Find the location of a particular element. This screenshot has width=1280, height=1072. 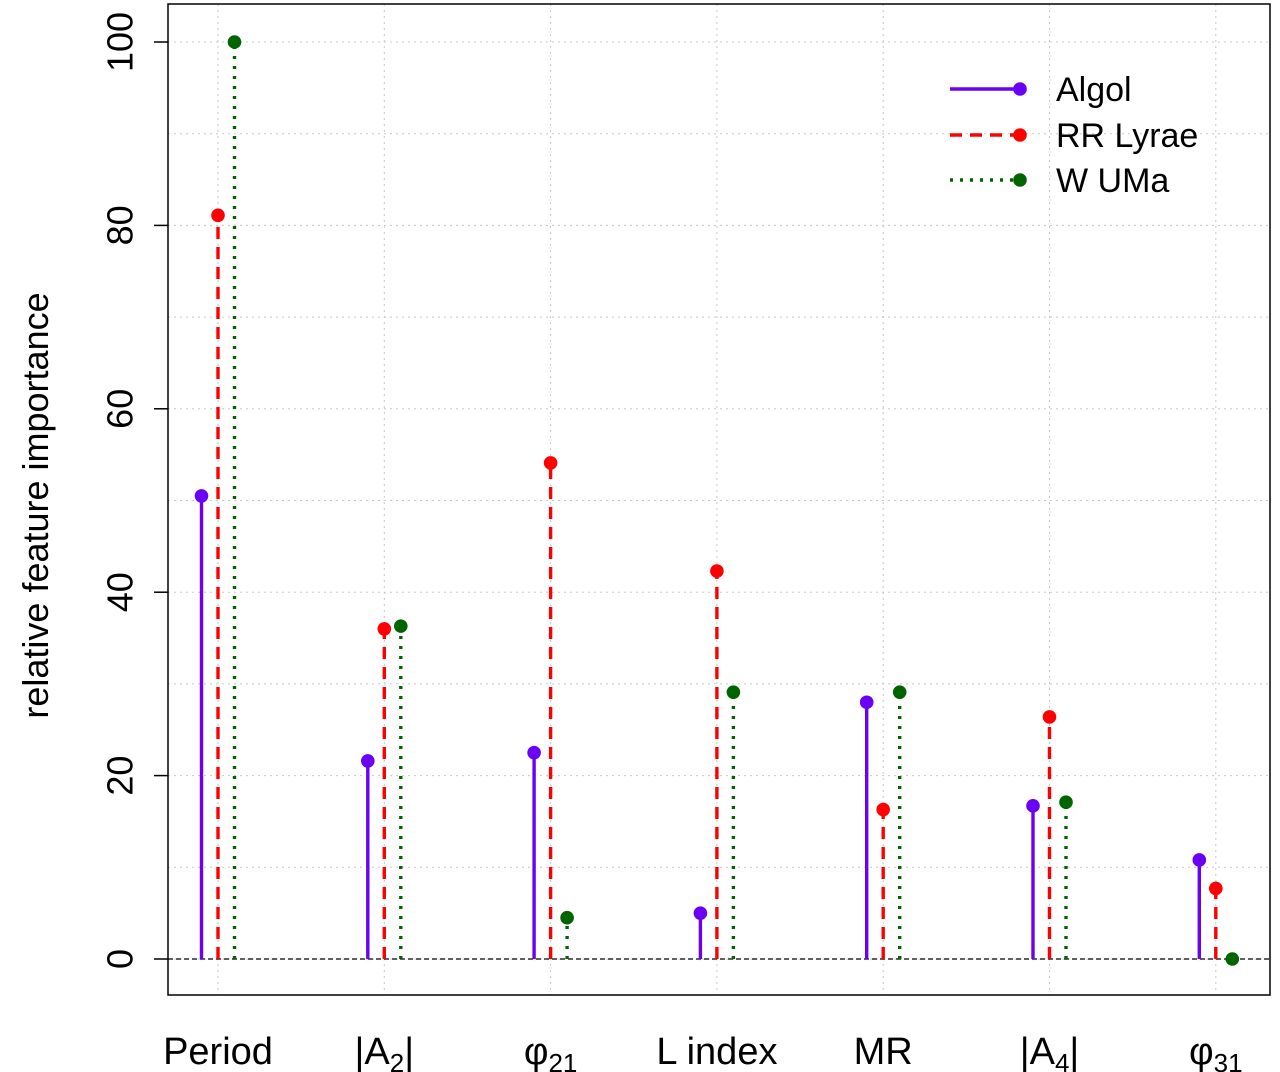

x-tick-label: MR is located at coordinates (883, 1051).